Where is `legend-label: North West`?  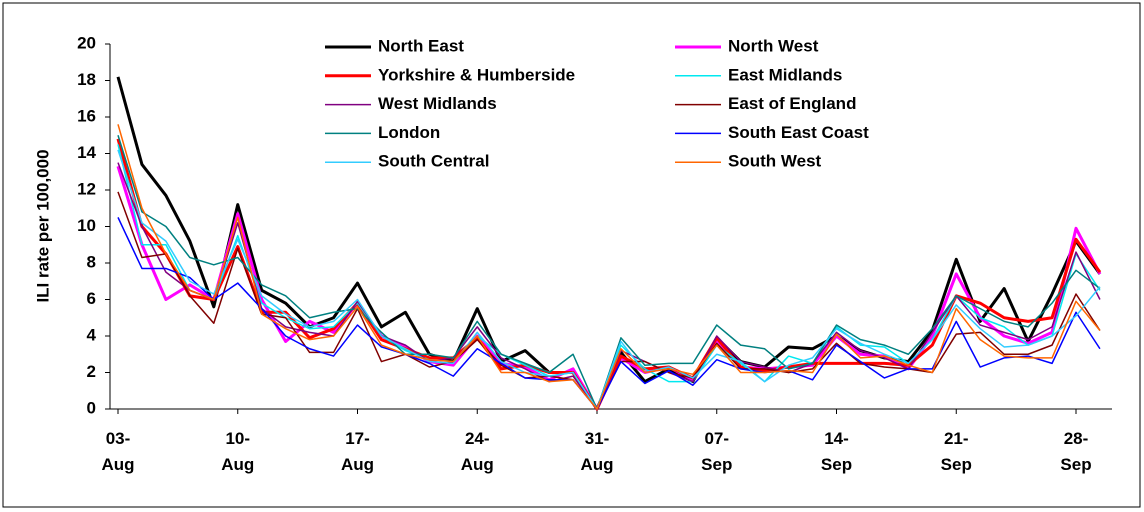 legend-label: North West is located at coordinates (773, 45).